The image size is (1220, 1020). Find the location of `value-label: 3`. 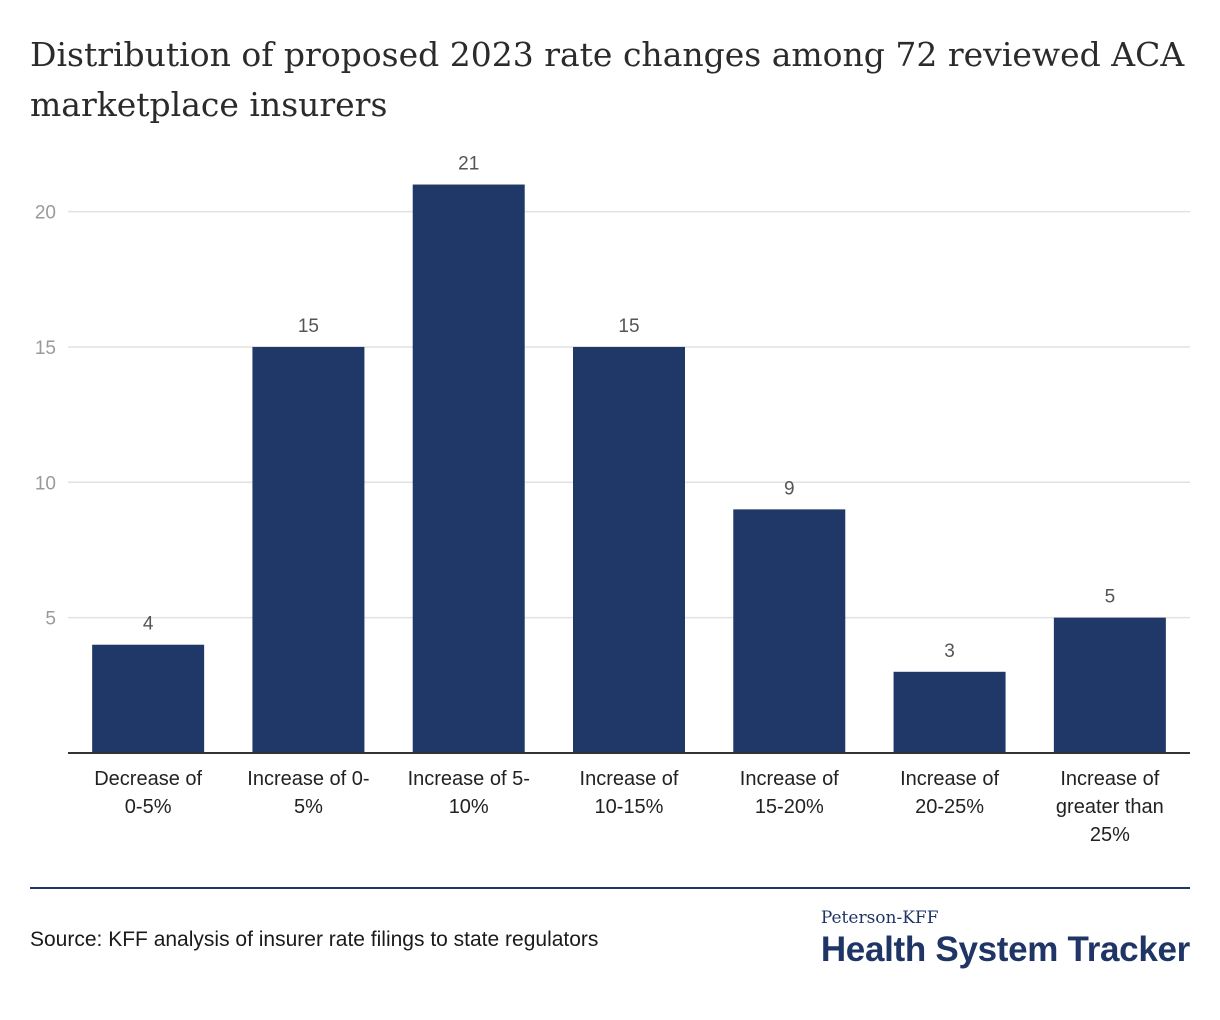

value-label: 3 is located at coordinates (949, 651).